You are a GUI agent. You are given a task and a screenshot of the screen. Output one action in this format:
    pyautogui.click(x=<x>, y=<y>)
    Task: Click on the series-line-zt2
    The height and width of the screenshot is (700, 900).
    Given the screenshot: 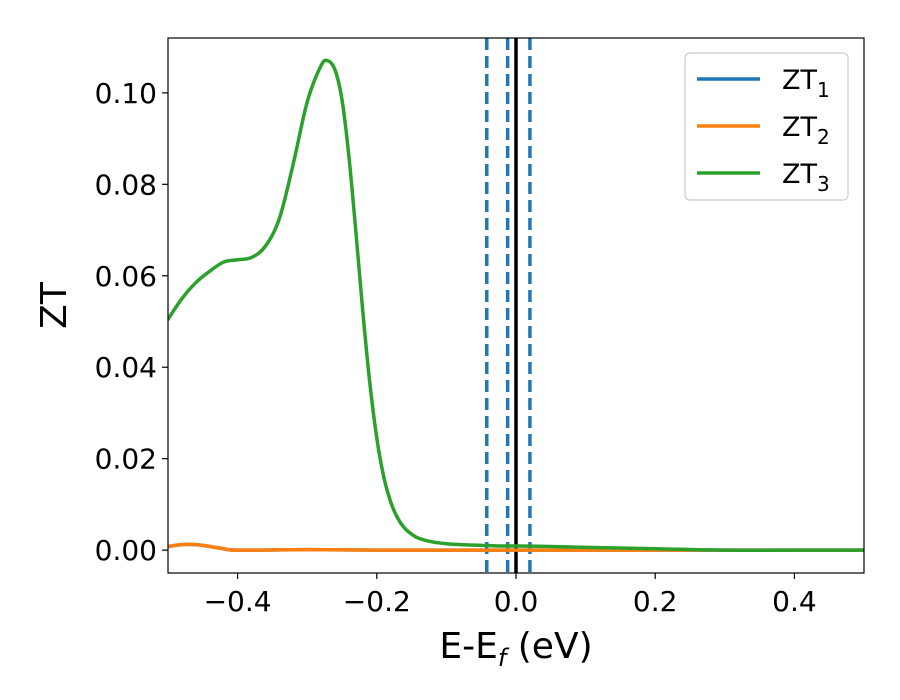 What is the action you would take?
    pyautogui.click(x=516, y=547)
    